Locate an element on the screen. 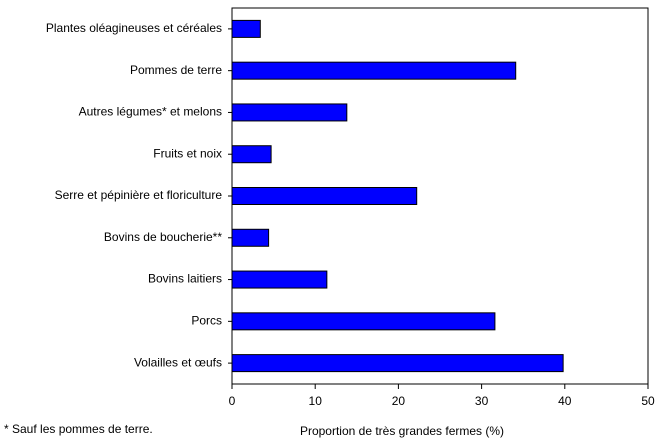 This screenshot has width=656, height=442. x-tick-label: 0 is located at coordinates (232, 401).